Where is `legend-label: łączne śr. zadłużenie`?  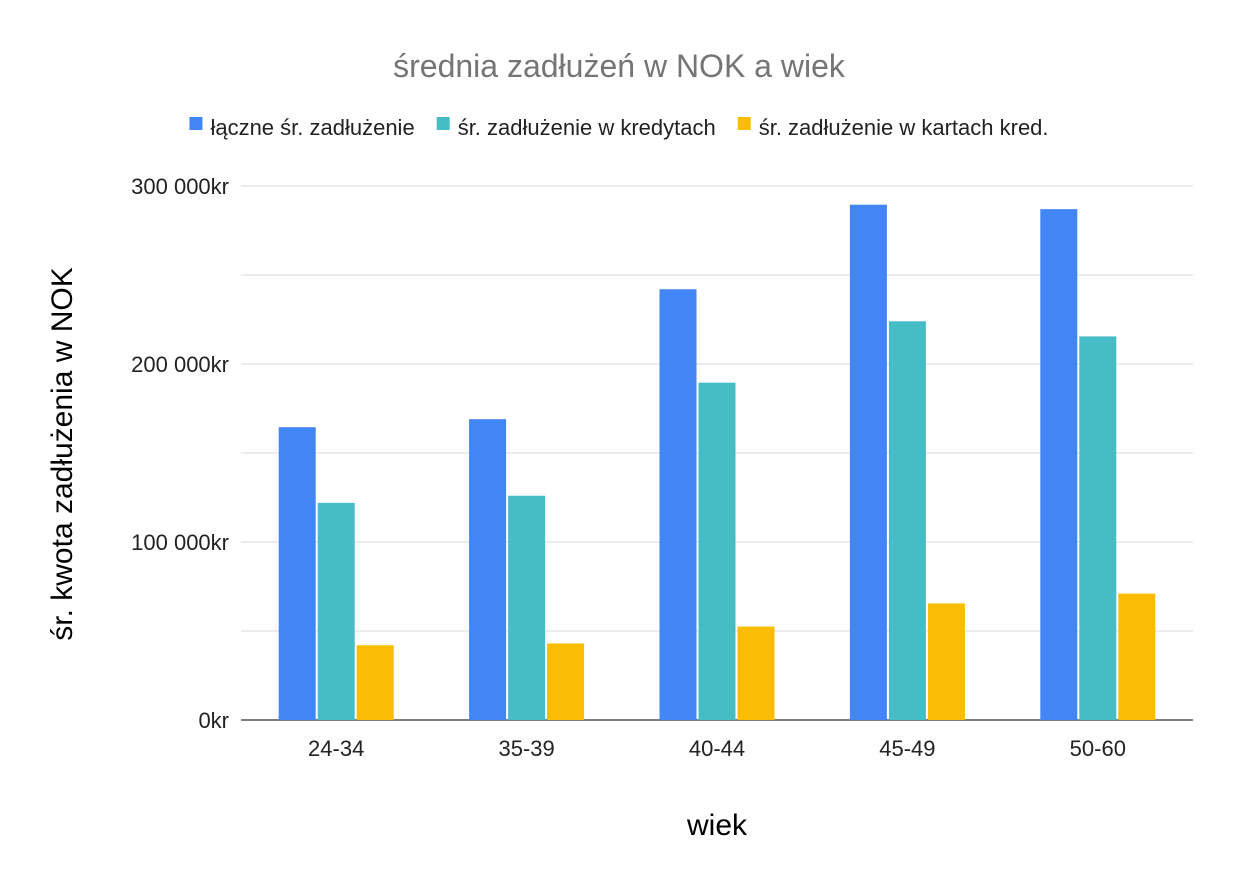 legend-label: łączne śr. zadłużenie is located at coordinates (312, 127).